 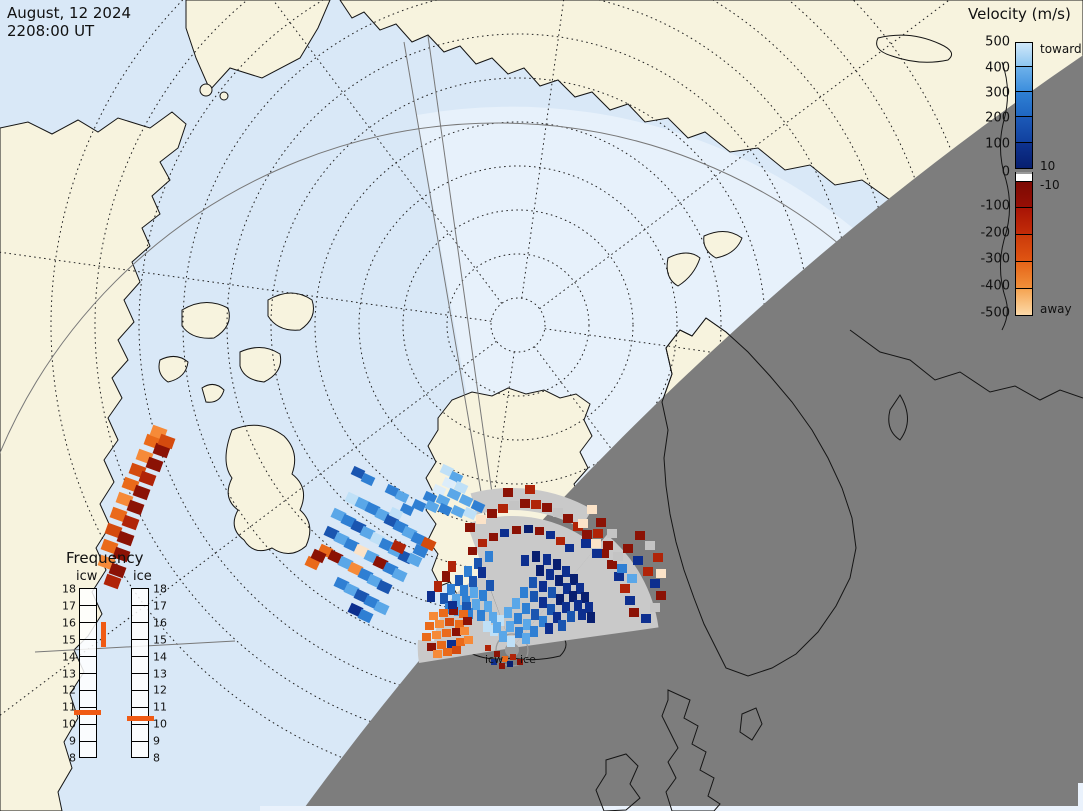 I want to click on velocity-side-label: 10, so click(x=1048, y=166).